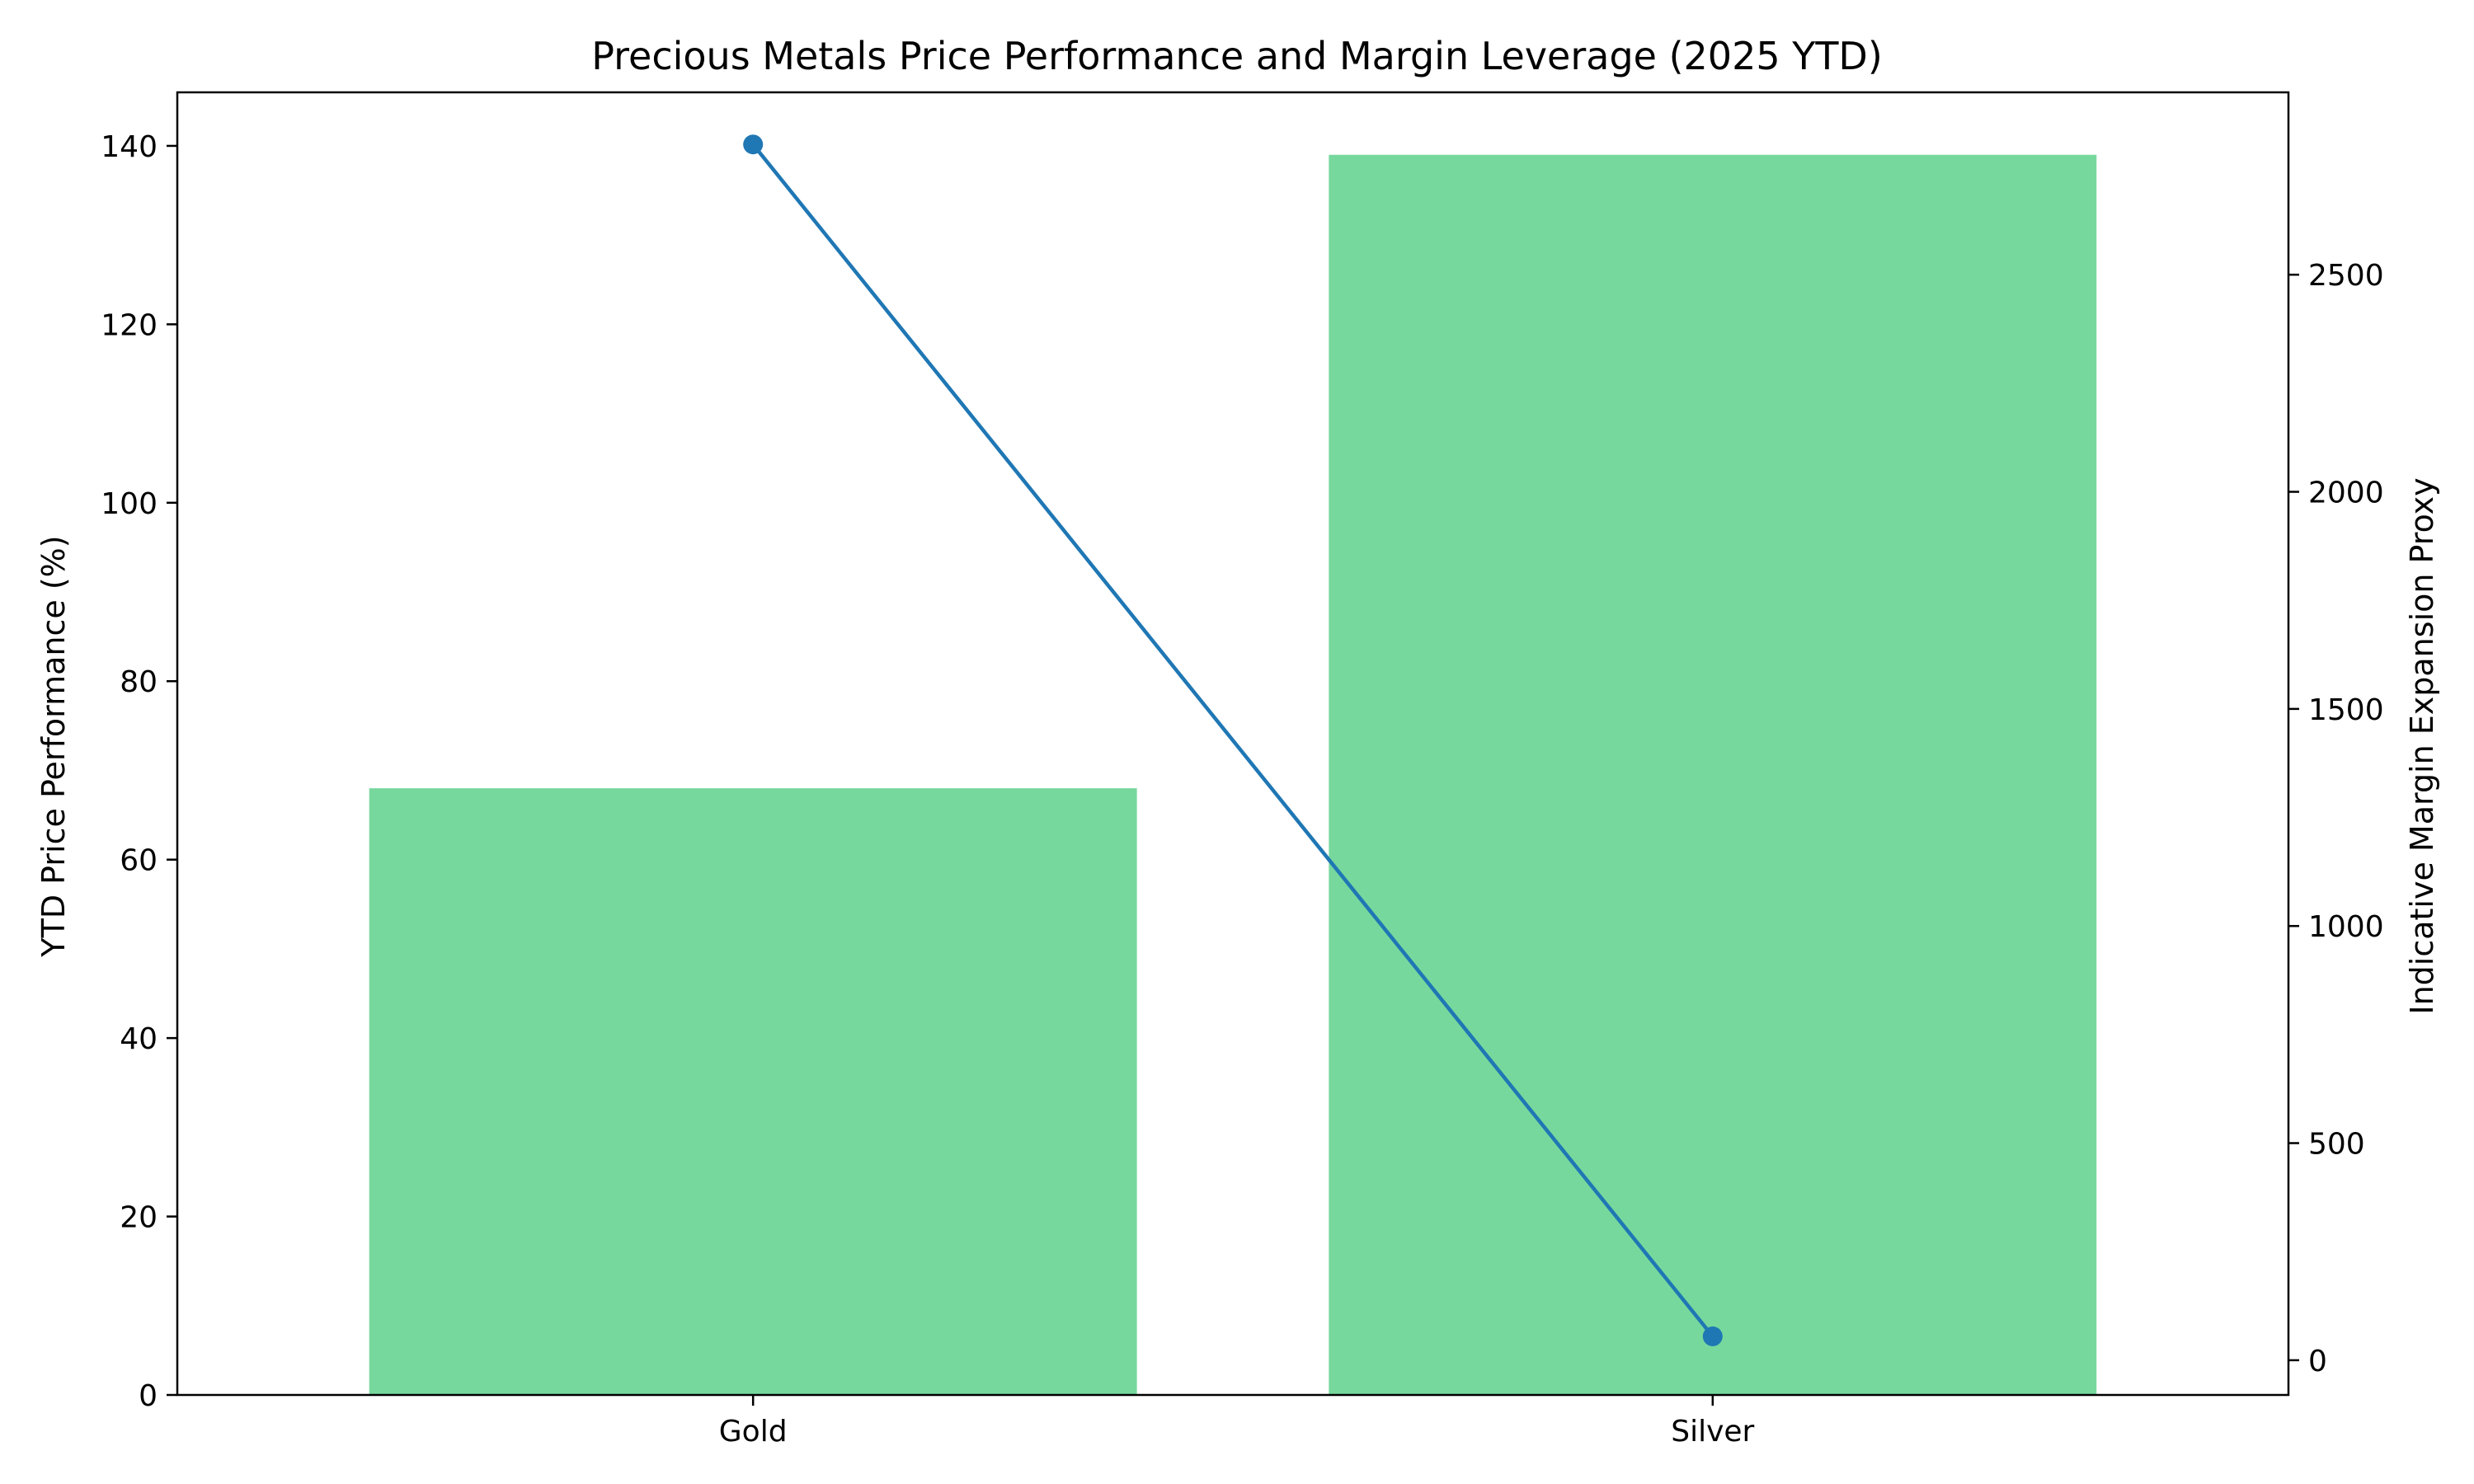  What do you see at coordinates (129, 504) in the screenshot?
I see `y-tick-label: 100` at bounding box center [129, 504].